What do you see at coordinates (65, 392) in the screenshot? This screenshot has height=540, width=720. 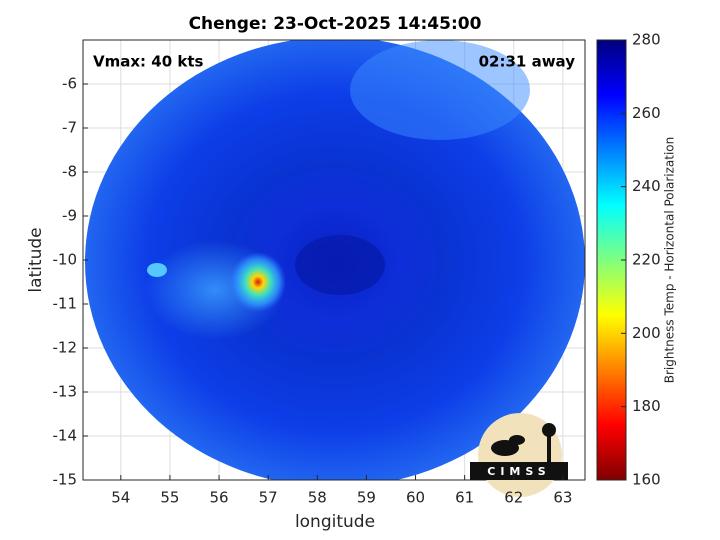 I see `y-tick-label: -13` at bounding box center [65, 392].